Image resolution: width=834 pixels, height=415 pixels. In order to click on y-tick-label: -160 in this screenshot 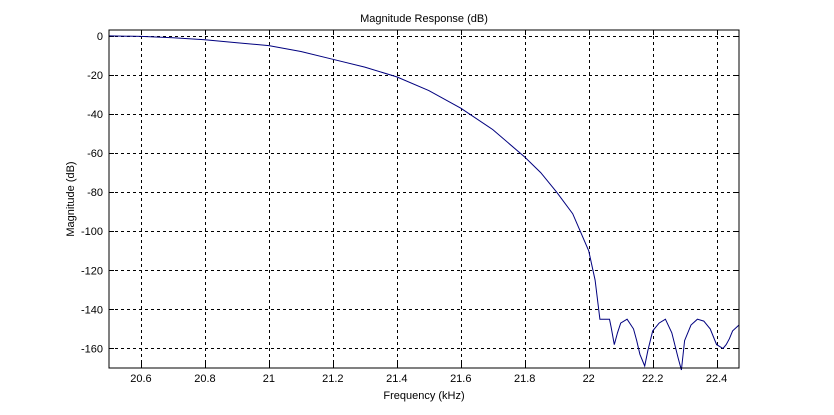, I will do `click(92, 349)`.